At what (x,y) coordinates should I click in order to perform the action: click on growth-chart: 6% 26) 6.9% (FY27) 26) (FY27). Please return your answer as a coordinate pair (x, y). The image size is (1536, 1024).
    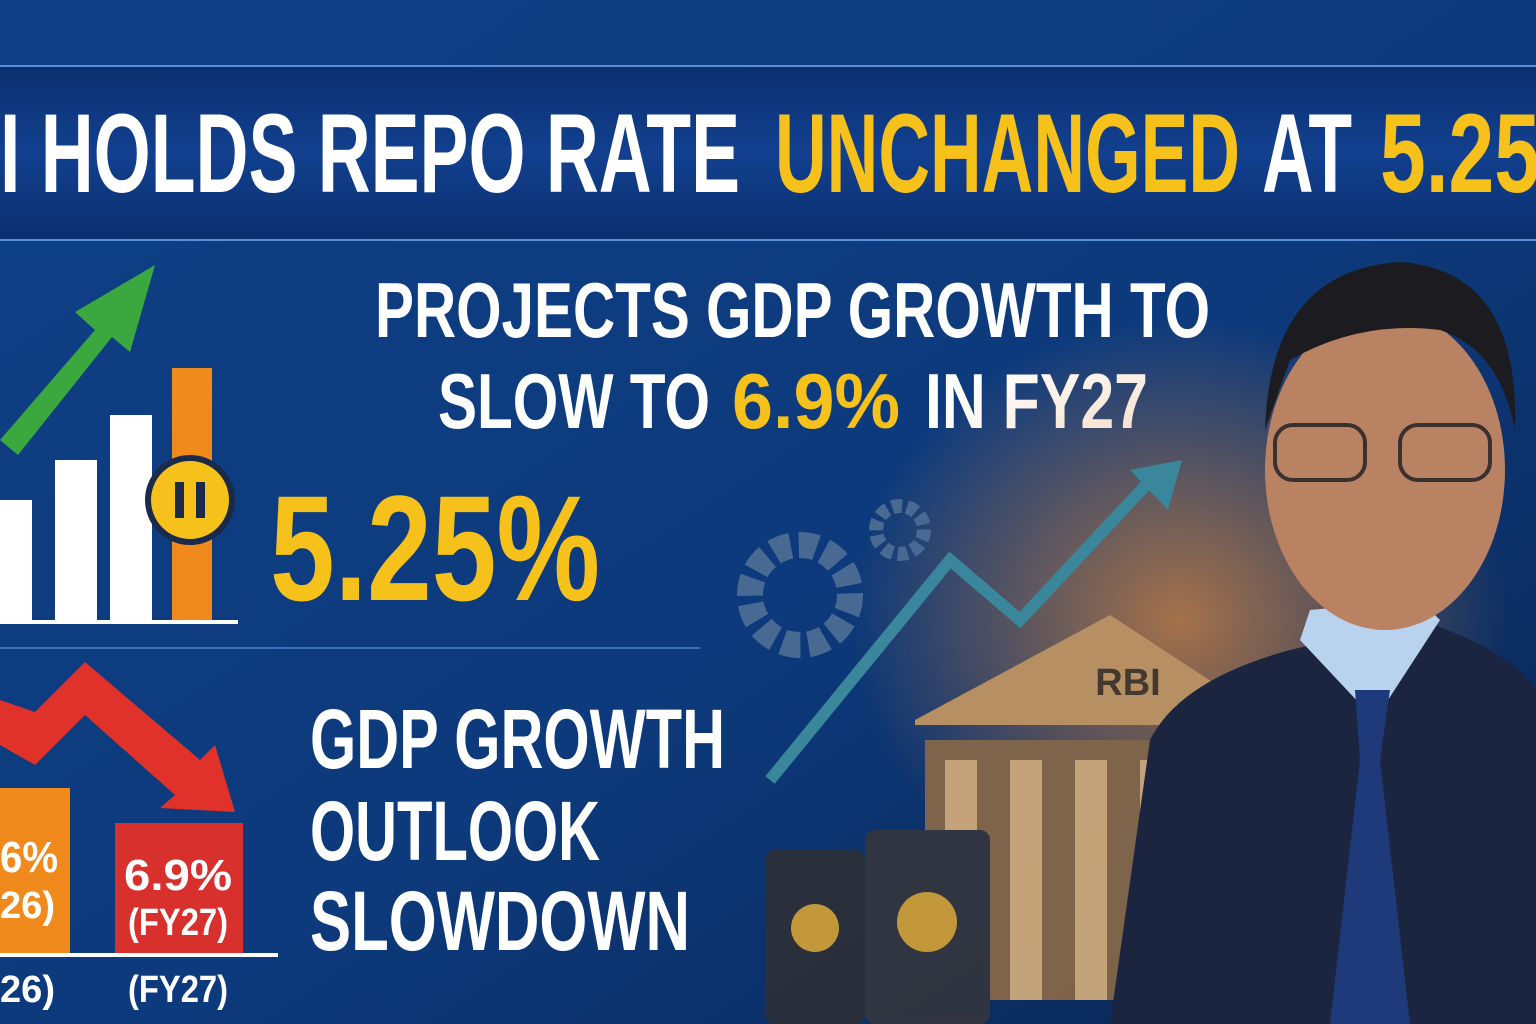
    Looking at the image, I should click on (139, 836).